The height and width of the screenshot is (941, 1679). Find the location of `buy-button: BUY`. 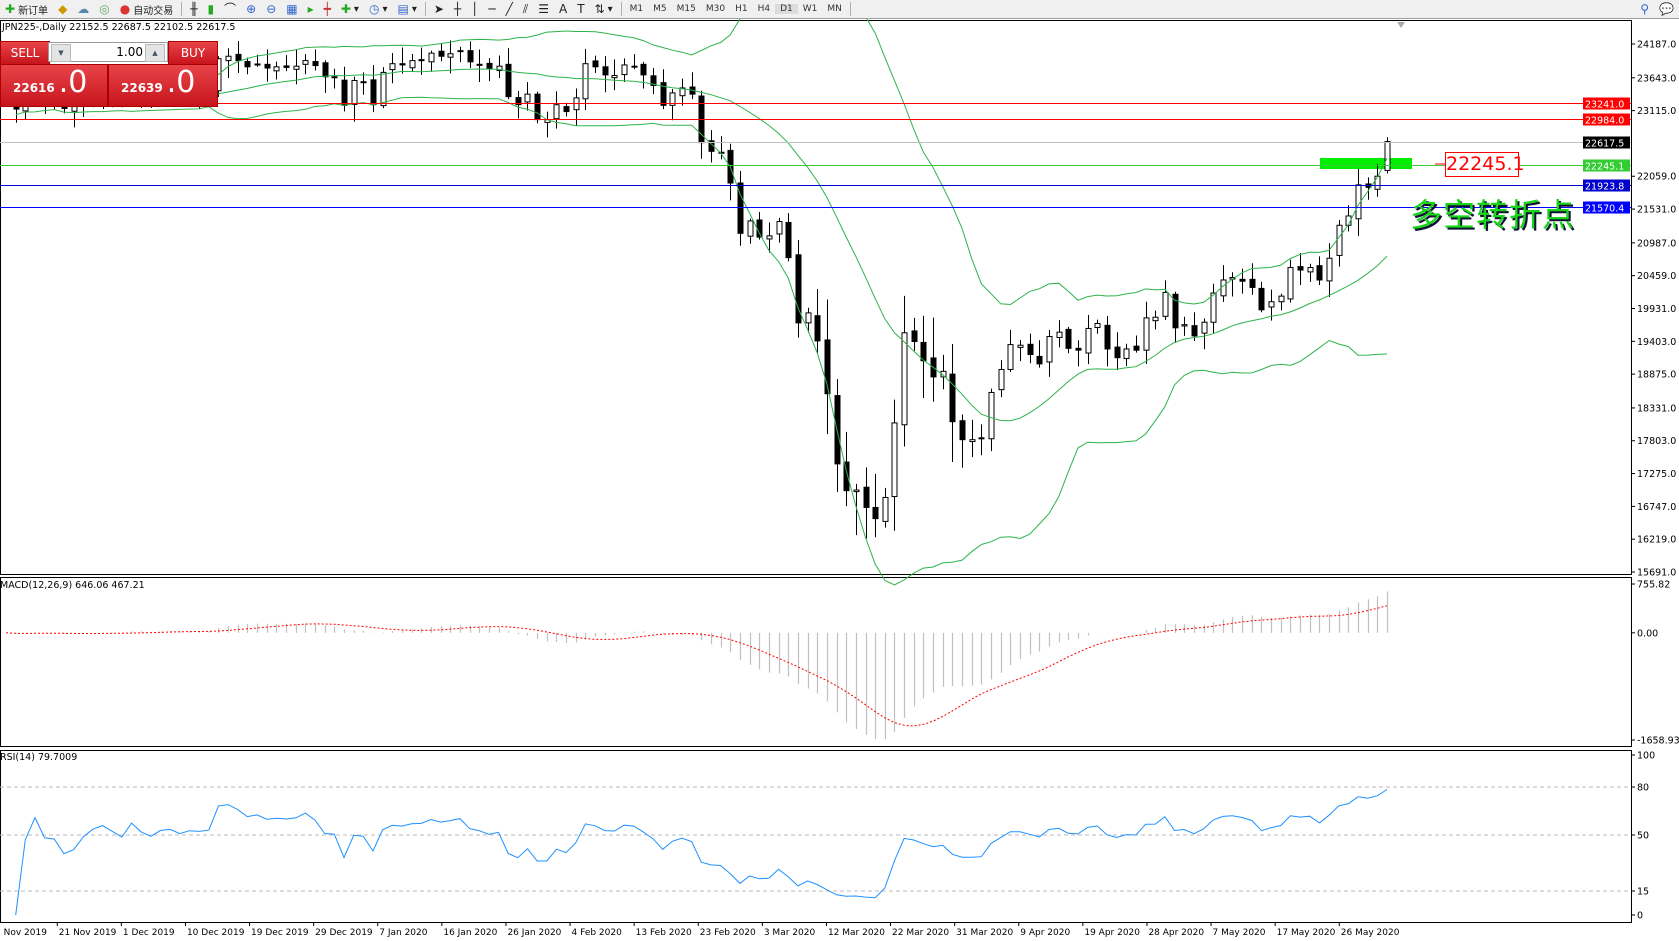

buy-button: BUY is located at coordinates (193, 53).